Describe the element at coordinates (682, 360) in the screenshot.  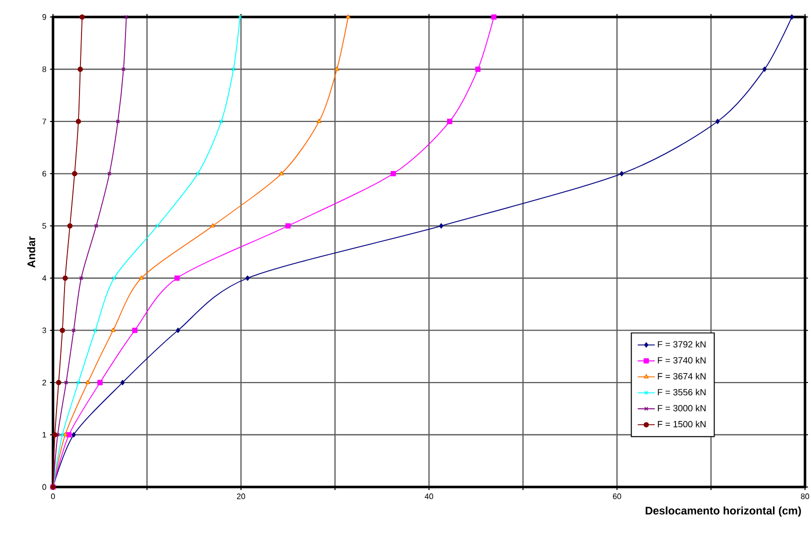
I see `legend-label: F = 3740 kN` at that location.